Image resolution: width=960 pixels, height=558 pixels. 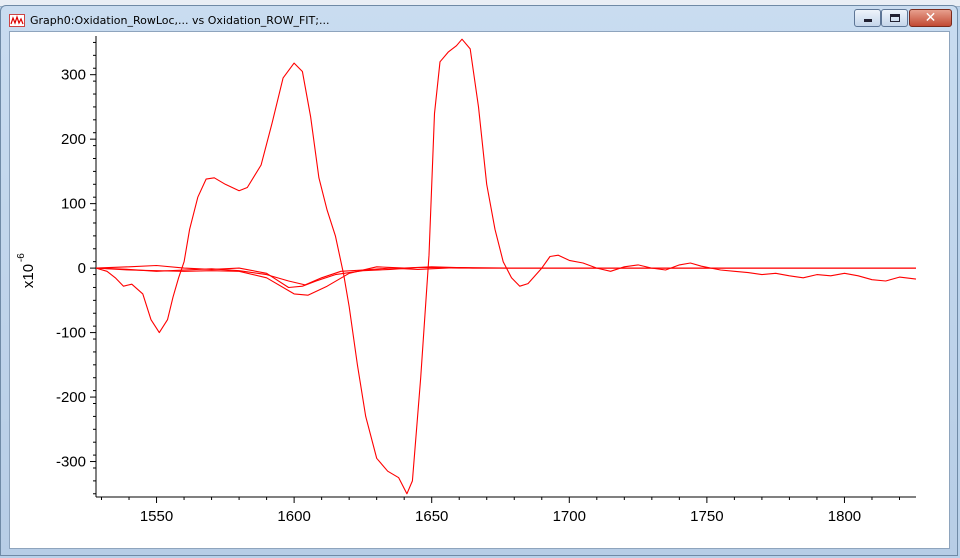 I want to click on y-tick-label: 300, so click(x=73, y=75).